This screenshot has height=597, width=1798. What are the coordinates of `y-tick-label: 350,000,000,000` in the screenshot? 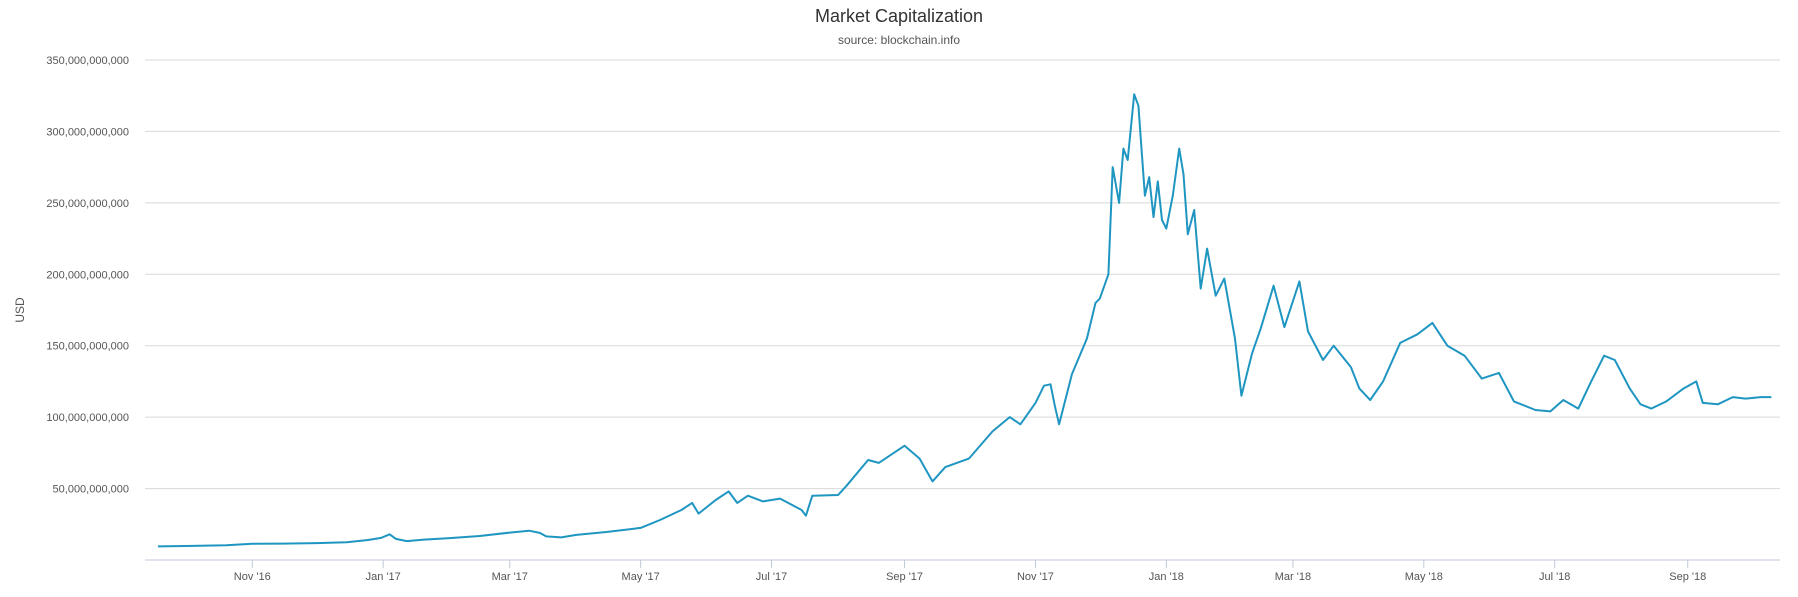 It's located at (87, 61).